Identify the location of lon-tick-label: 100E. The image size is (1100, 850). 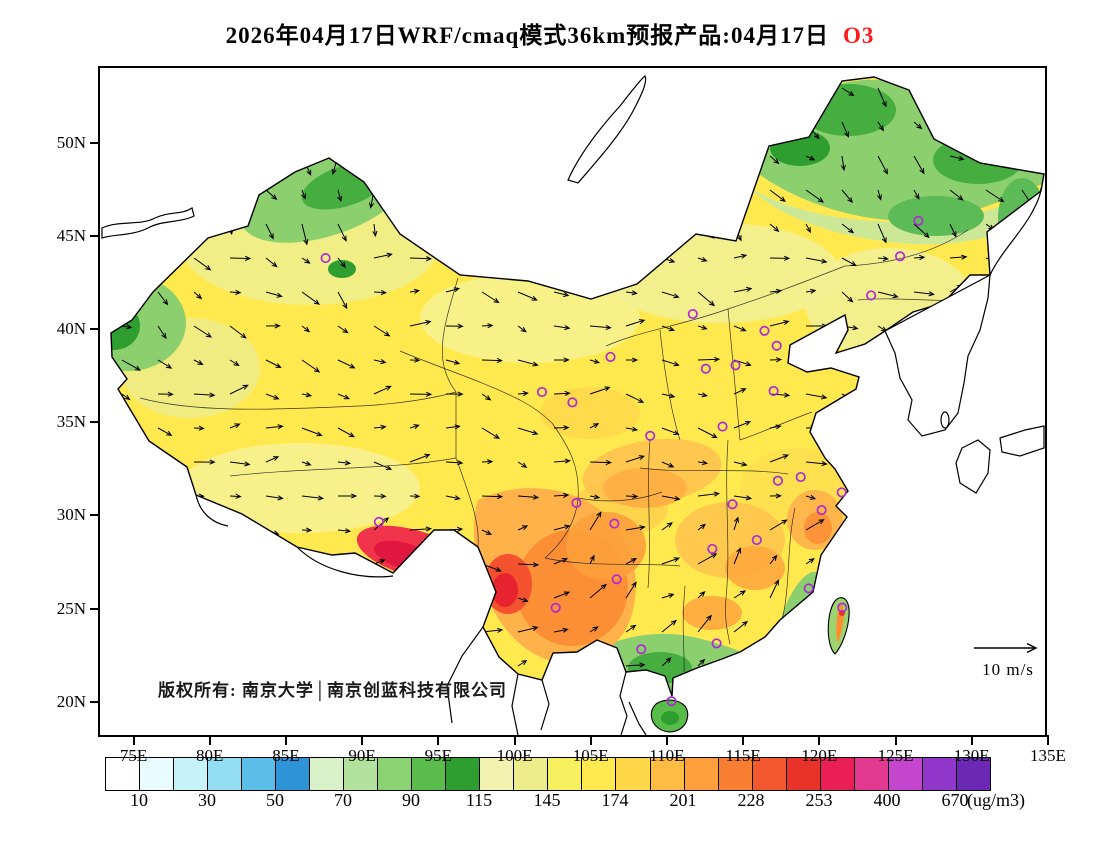
(514, 755).